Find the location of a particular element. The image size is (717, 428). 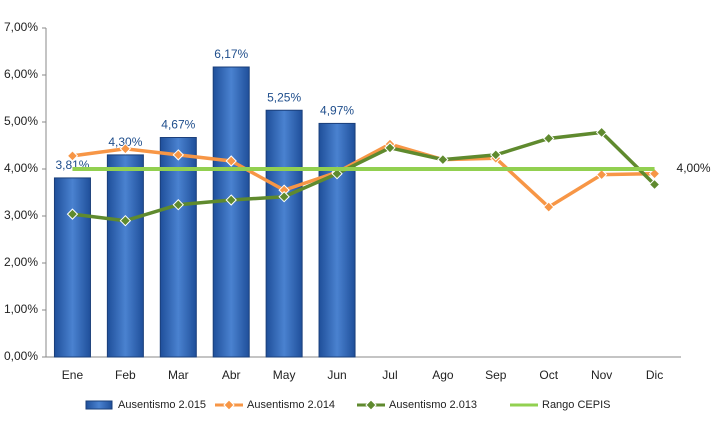

x-tick-label: Jun is located at coordinates (336, 375).